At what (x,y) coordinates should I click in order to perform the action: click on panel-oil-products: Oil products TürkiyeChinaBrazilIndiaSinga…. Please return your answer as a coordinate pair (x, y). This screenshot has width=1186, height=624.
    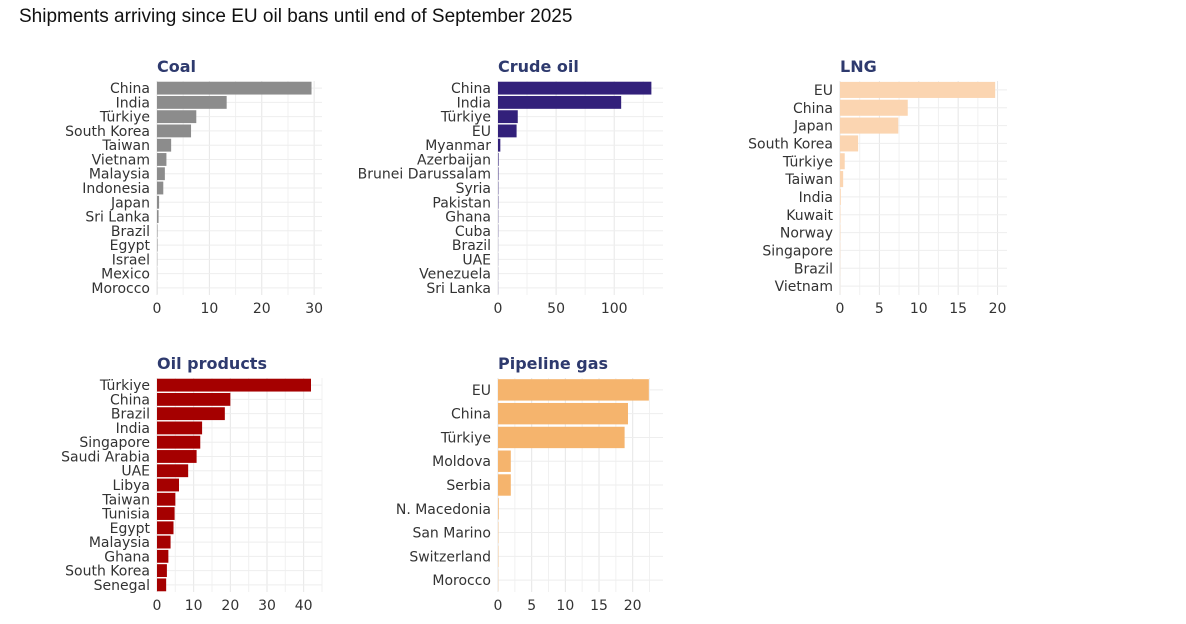
    Looking at the image, I should click on (192, 484).